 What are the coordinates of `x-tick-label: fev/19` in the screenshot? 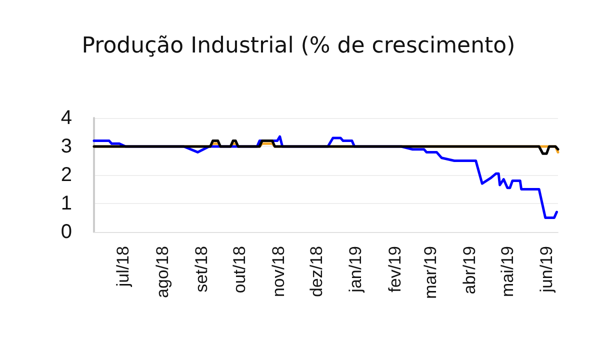 It's located at (394, 269).